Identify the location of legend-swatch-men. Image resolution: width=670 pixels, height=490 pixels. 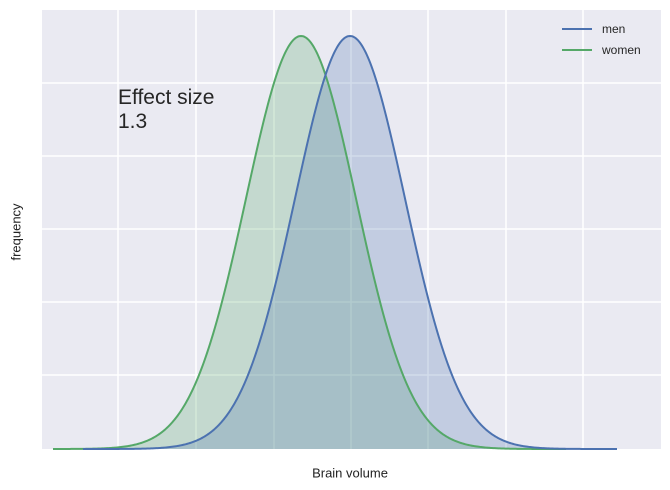
(577, 28).